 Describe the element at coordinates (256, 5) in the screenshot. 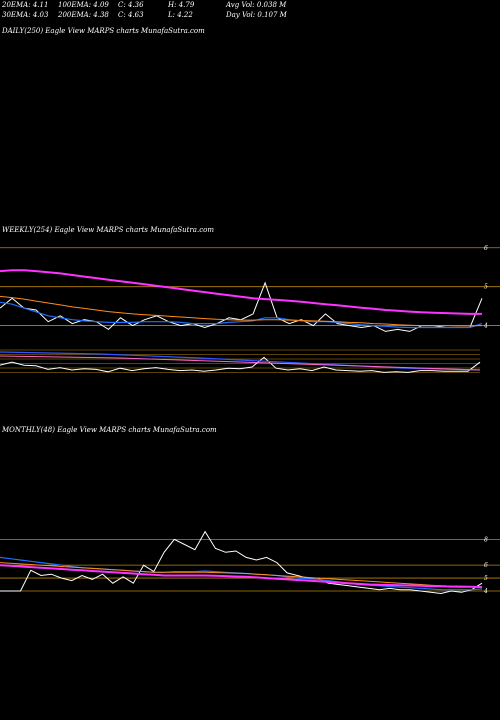

I see `avg-vol-value: Avg Vol: 0.038 M` at that location.